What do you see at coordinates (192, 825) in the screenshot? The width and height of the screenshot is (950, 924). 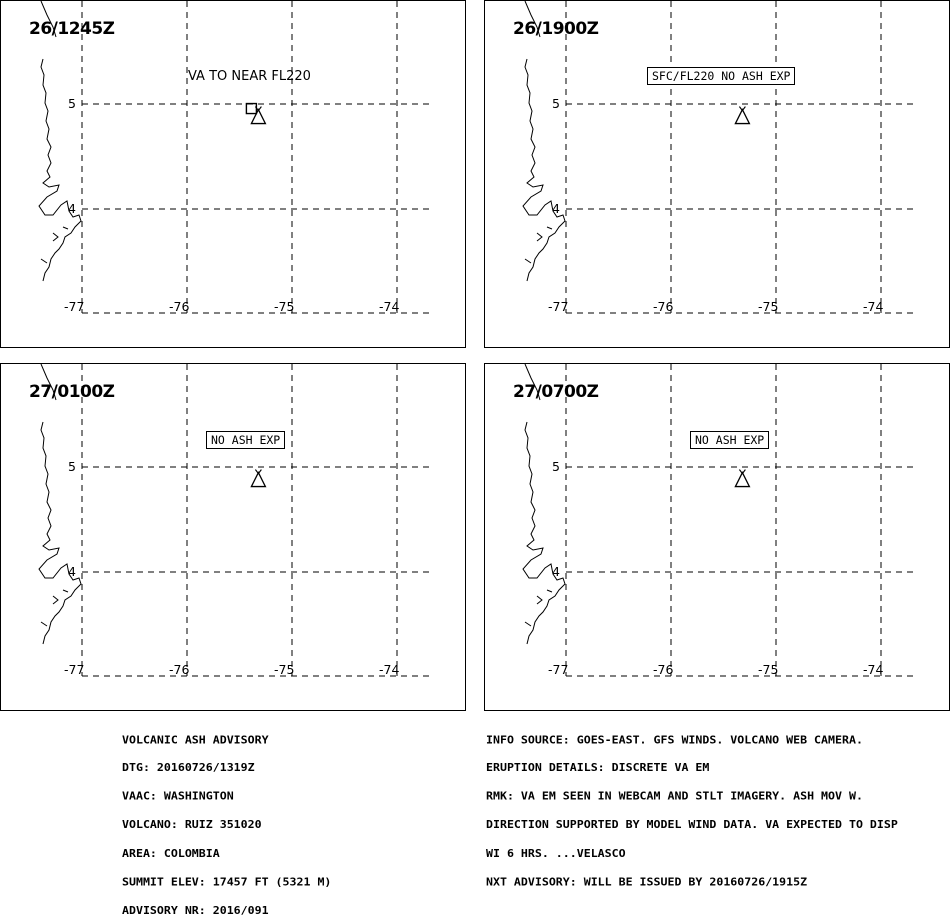 I see `advisory-line: VOLCANO: RUIZ 351020` at bounding box center [192, 825].